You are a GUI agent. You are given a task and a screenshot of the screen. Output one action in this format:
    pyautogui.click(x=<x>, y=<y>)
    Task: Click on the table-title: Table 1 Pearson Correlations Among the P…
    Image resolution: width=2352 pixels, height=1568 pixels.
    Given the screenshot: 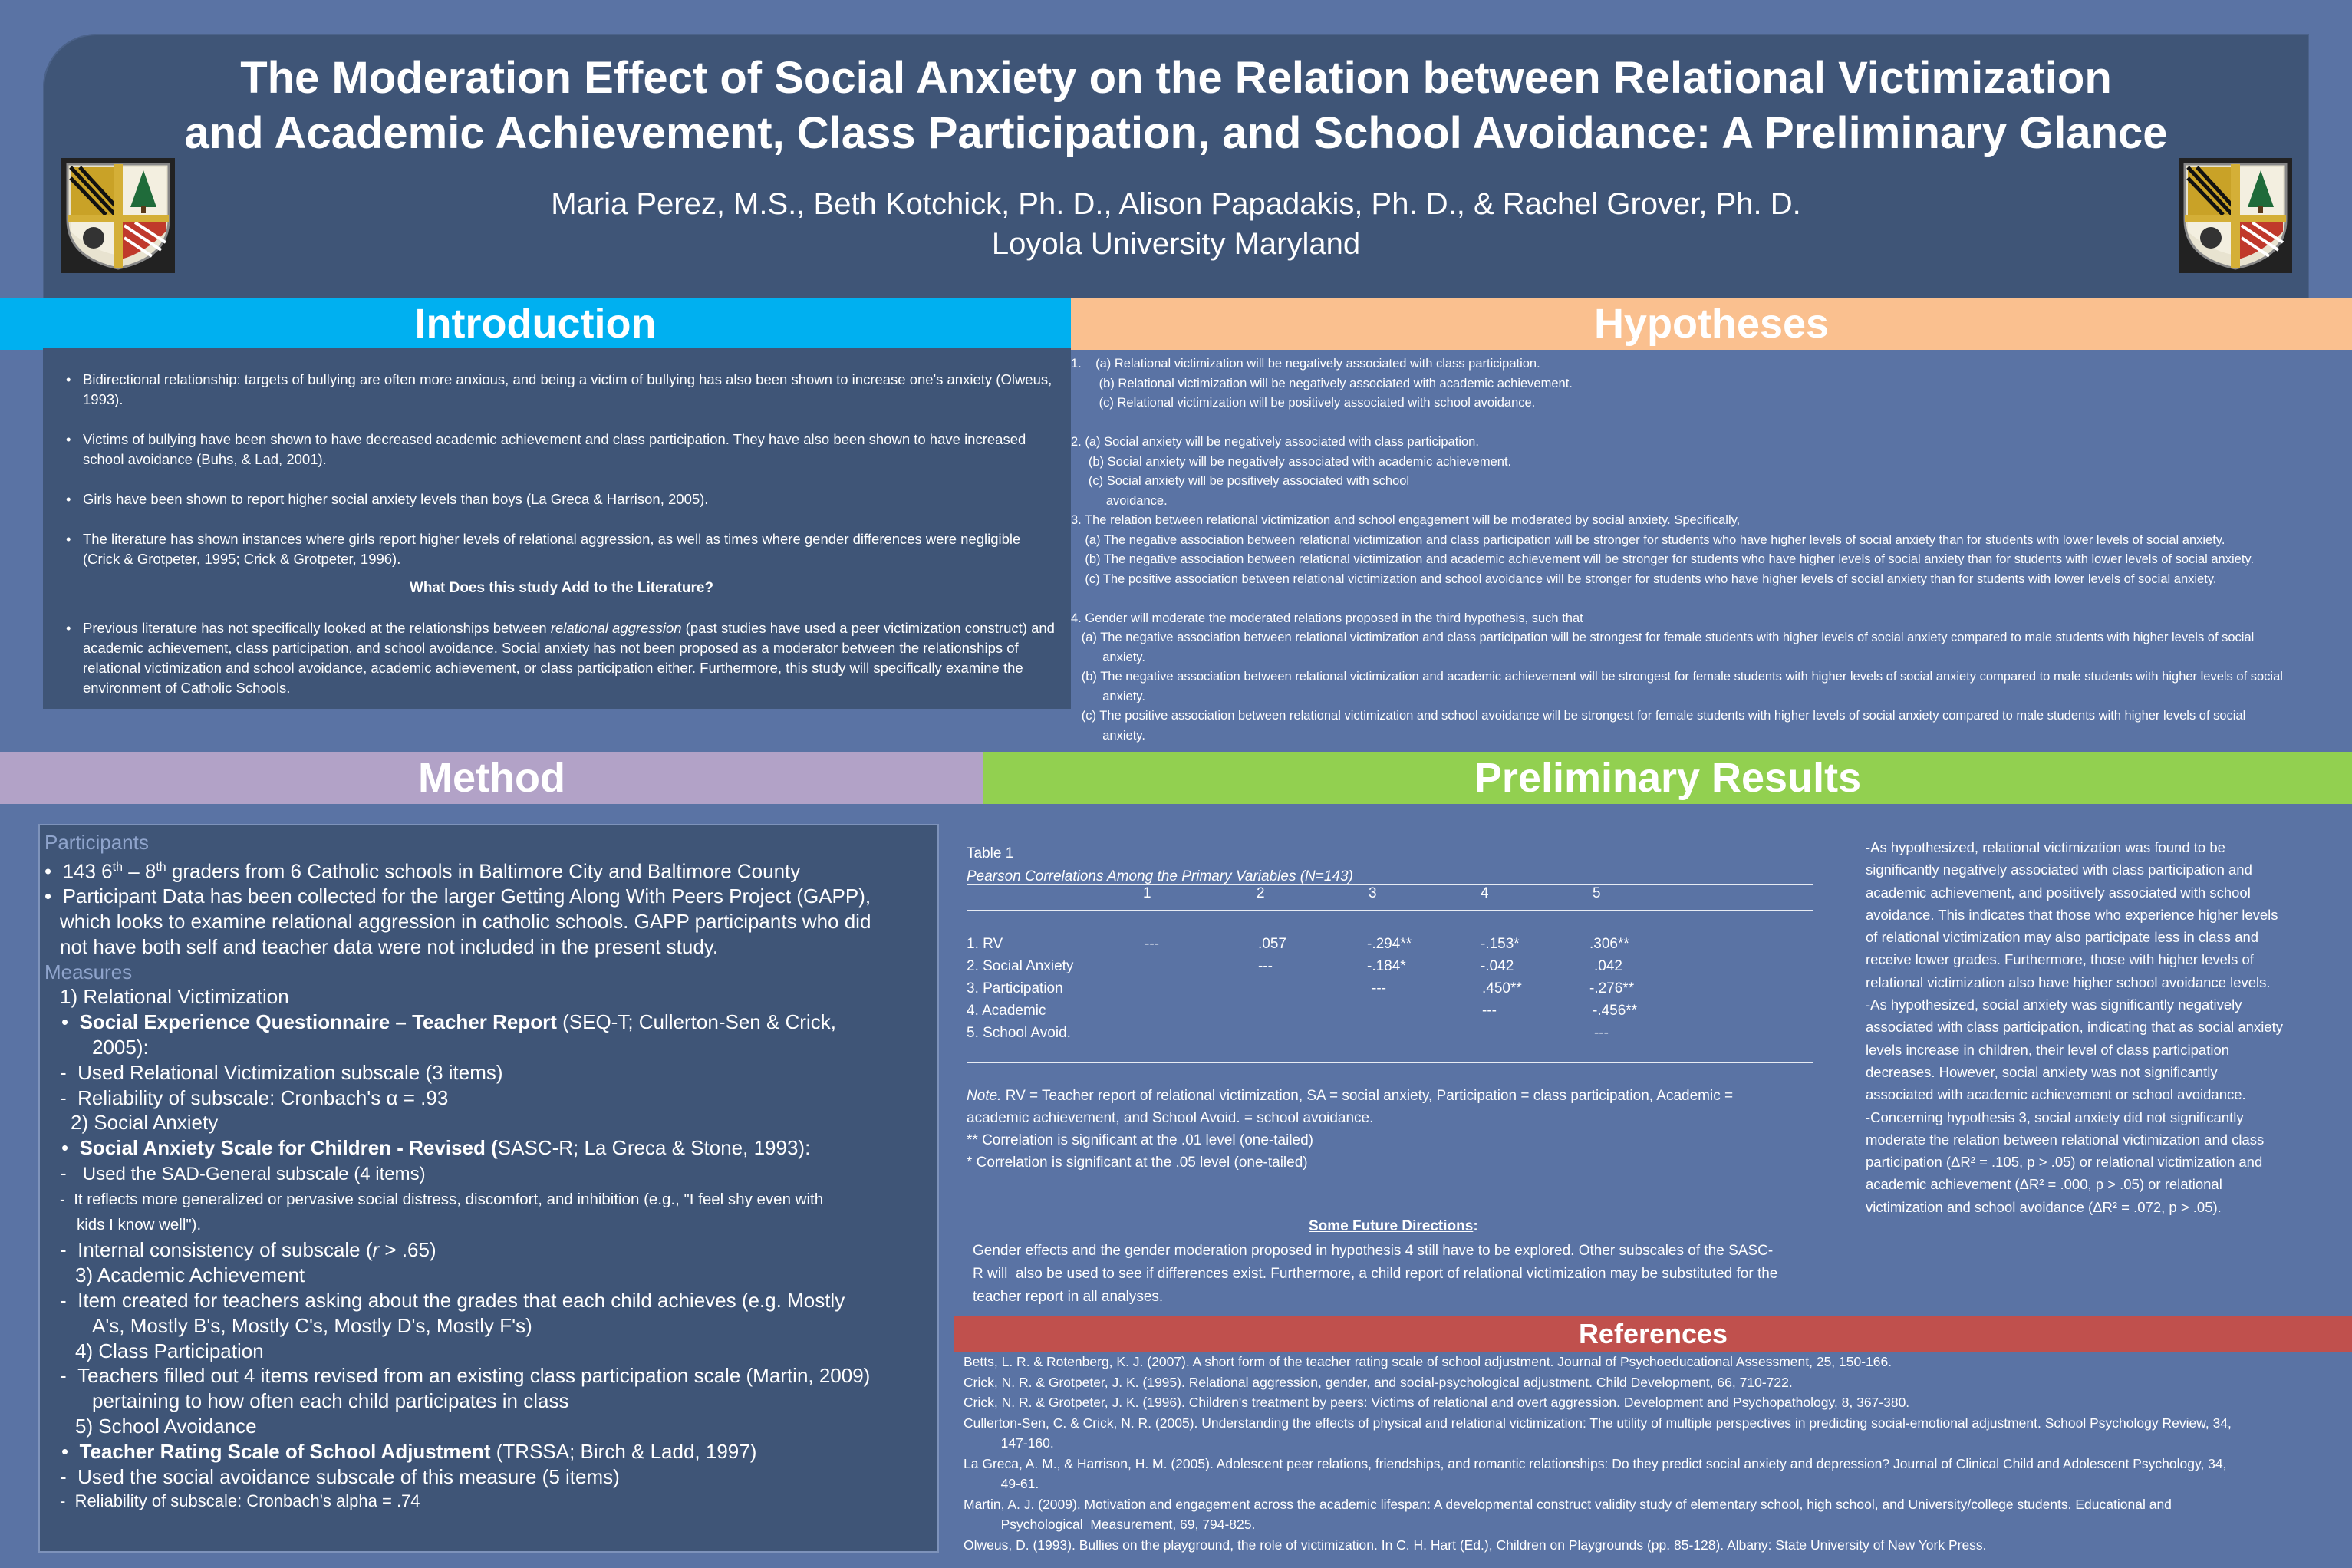 What is the action you would take?
    pyautogui.click(x=1160, y=865)
    